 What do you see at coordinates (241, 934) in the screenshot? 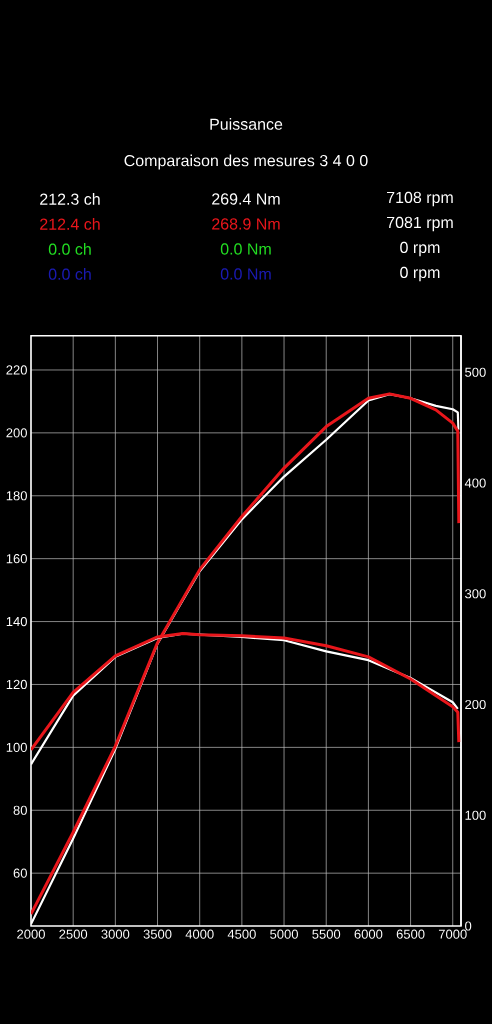
I see `x-tick-label: 4500` at bounding box center [241, 934].